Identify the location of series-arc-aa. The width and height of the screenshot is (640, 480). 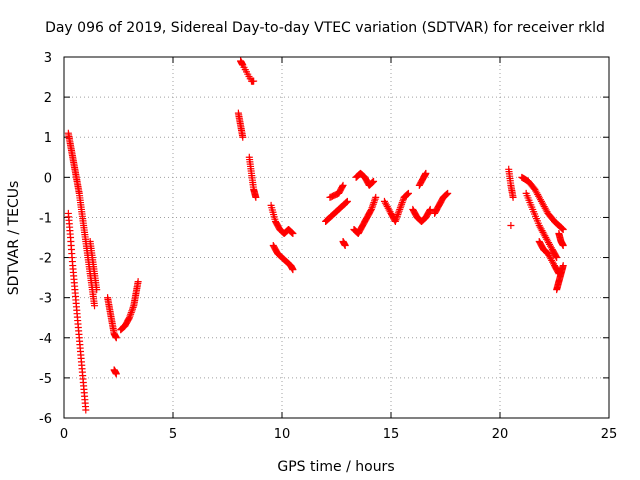
(561, 239).